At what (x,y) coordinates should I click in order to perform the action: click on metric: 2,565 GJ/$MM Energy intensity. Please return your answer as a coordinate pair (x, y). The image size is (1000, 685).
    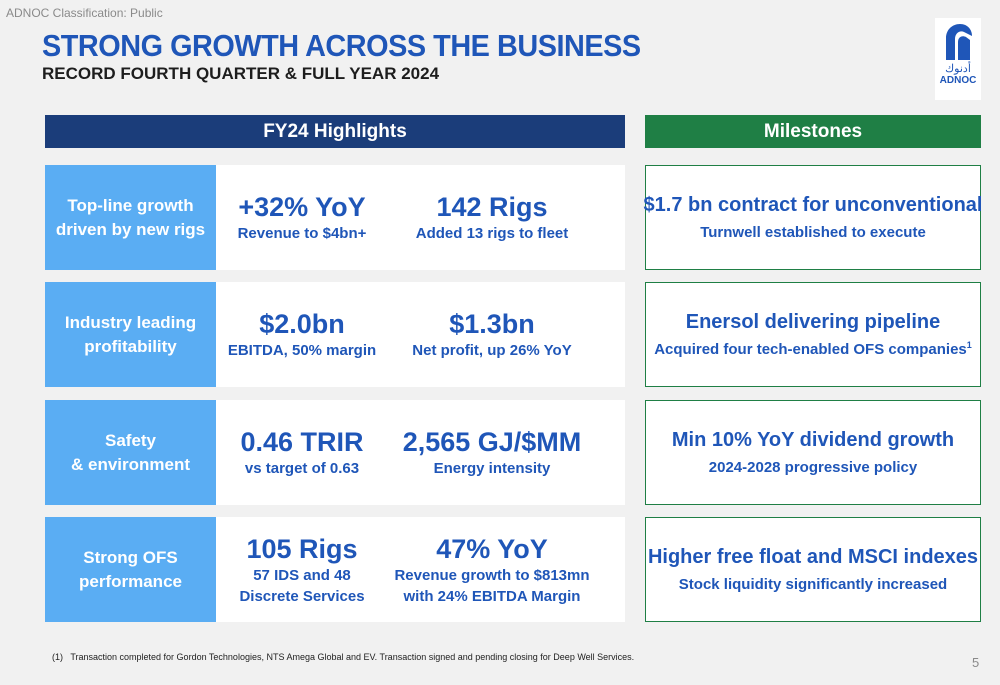
    Looking at the image, I should click on (492, 452).